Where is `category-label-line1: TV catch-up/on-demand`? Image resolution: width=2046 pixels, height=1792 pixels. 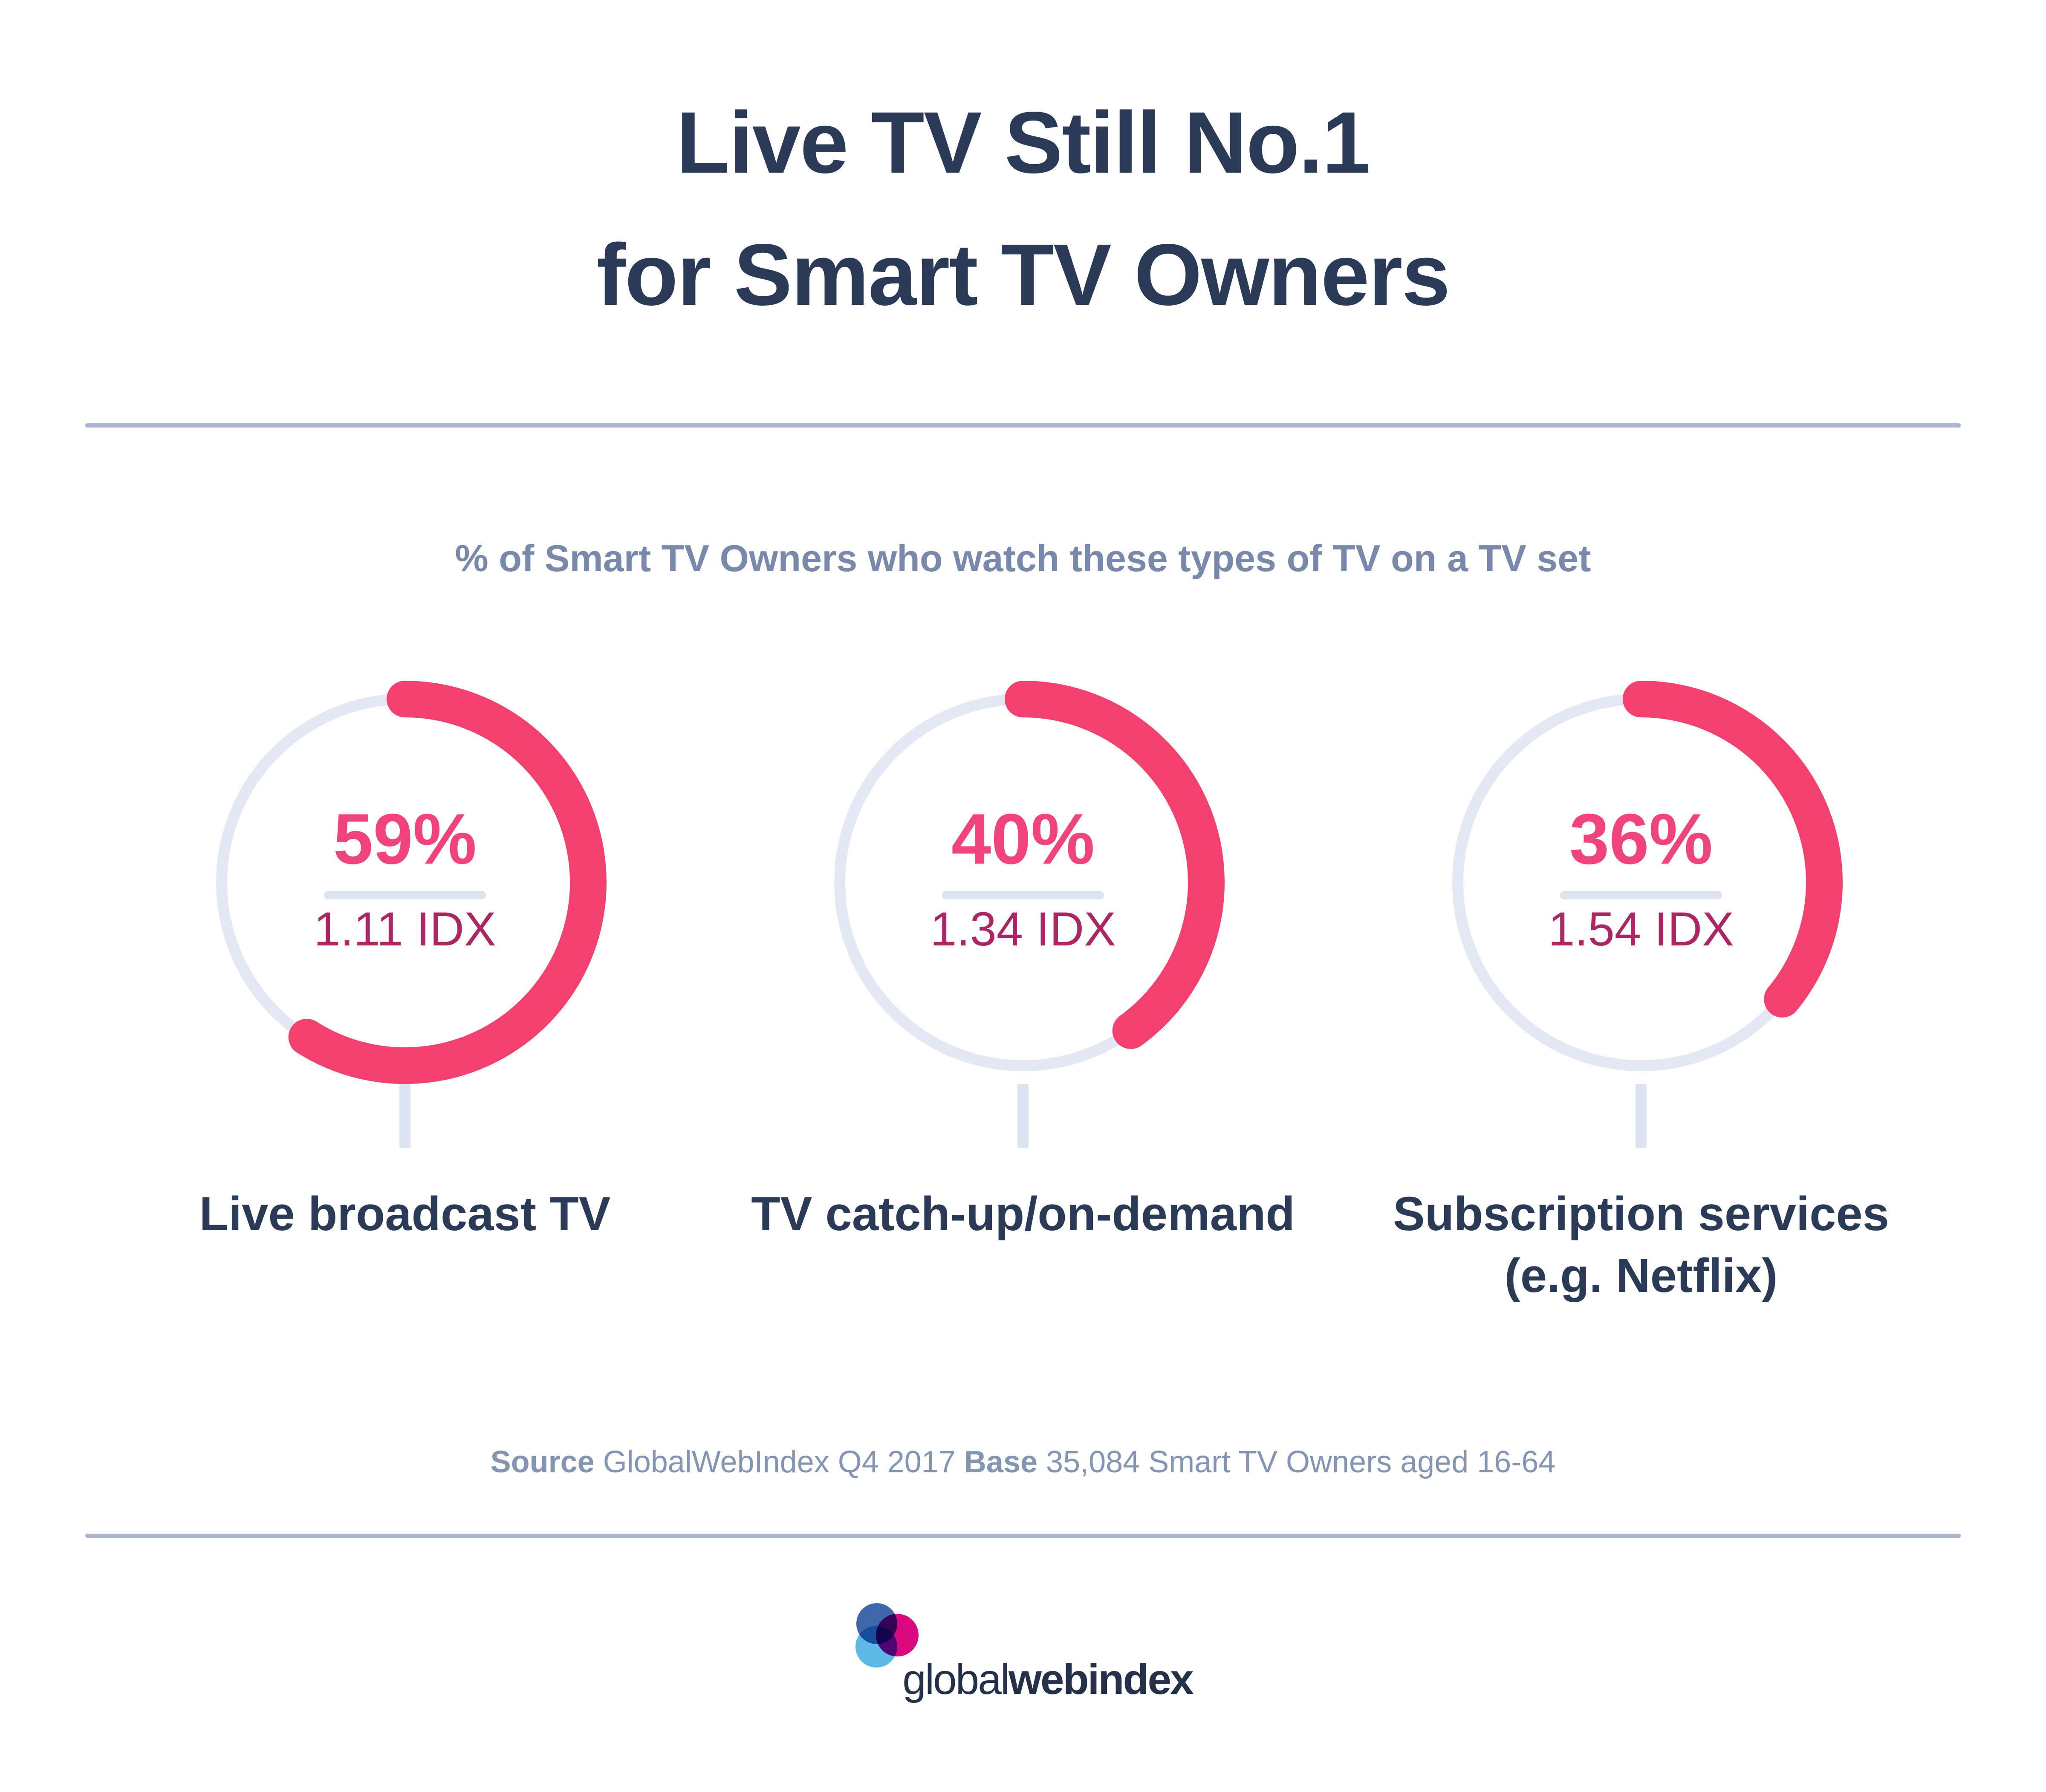 category-label-line1: TV catch-up/on-demand is located at coordinates (1023, 1213).